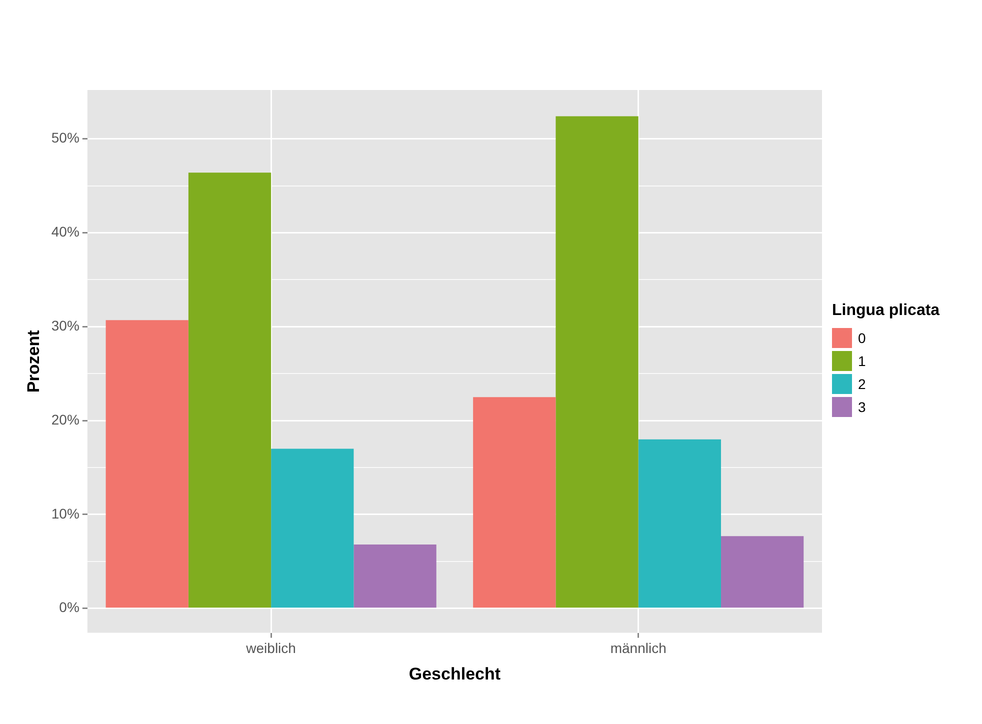  I want to click on legend-label: 2, so click(862, 384).